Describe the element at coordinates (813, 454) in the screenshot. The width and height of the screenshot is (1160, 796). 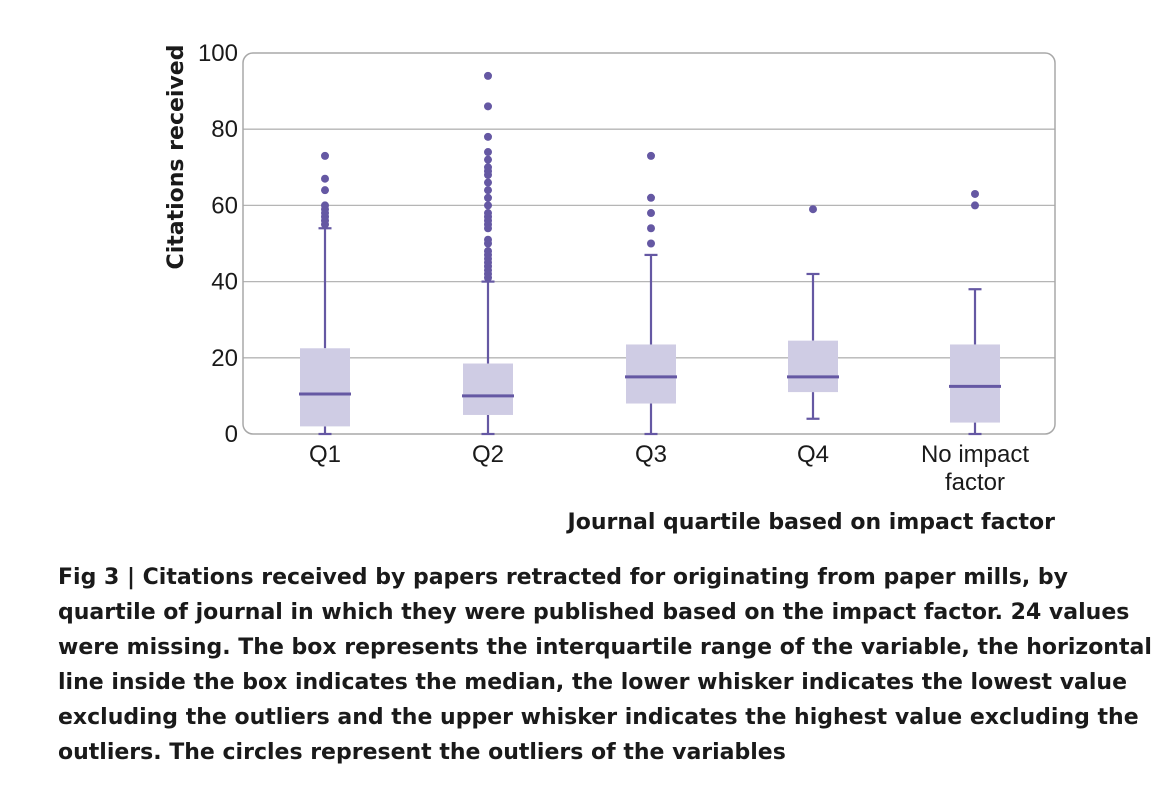
I see `x-tick-label: Q4` at that location.